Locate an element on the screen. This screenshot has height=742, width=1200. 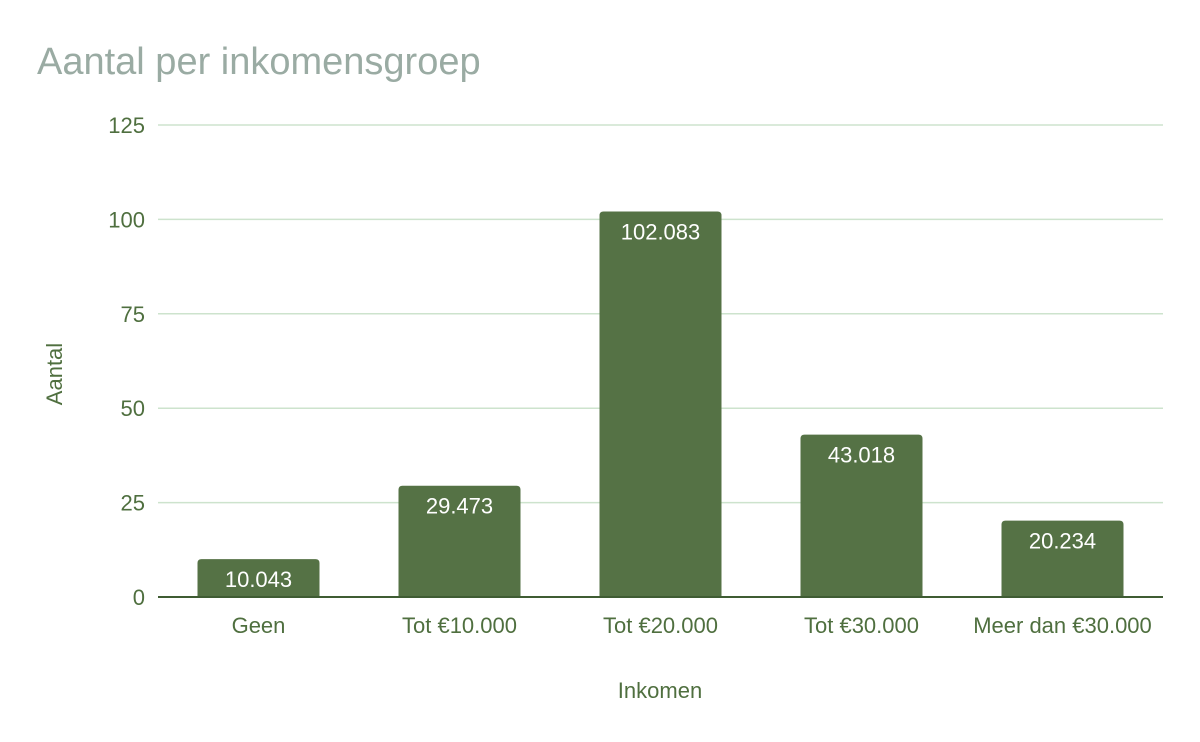
data-label: 43.018 is located at coordinates (861, 455).